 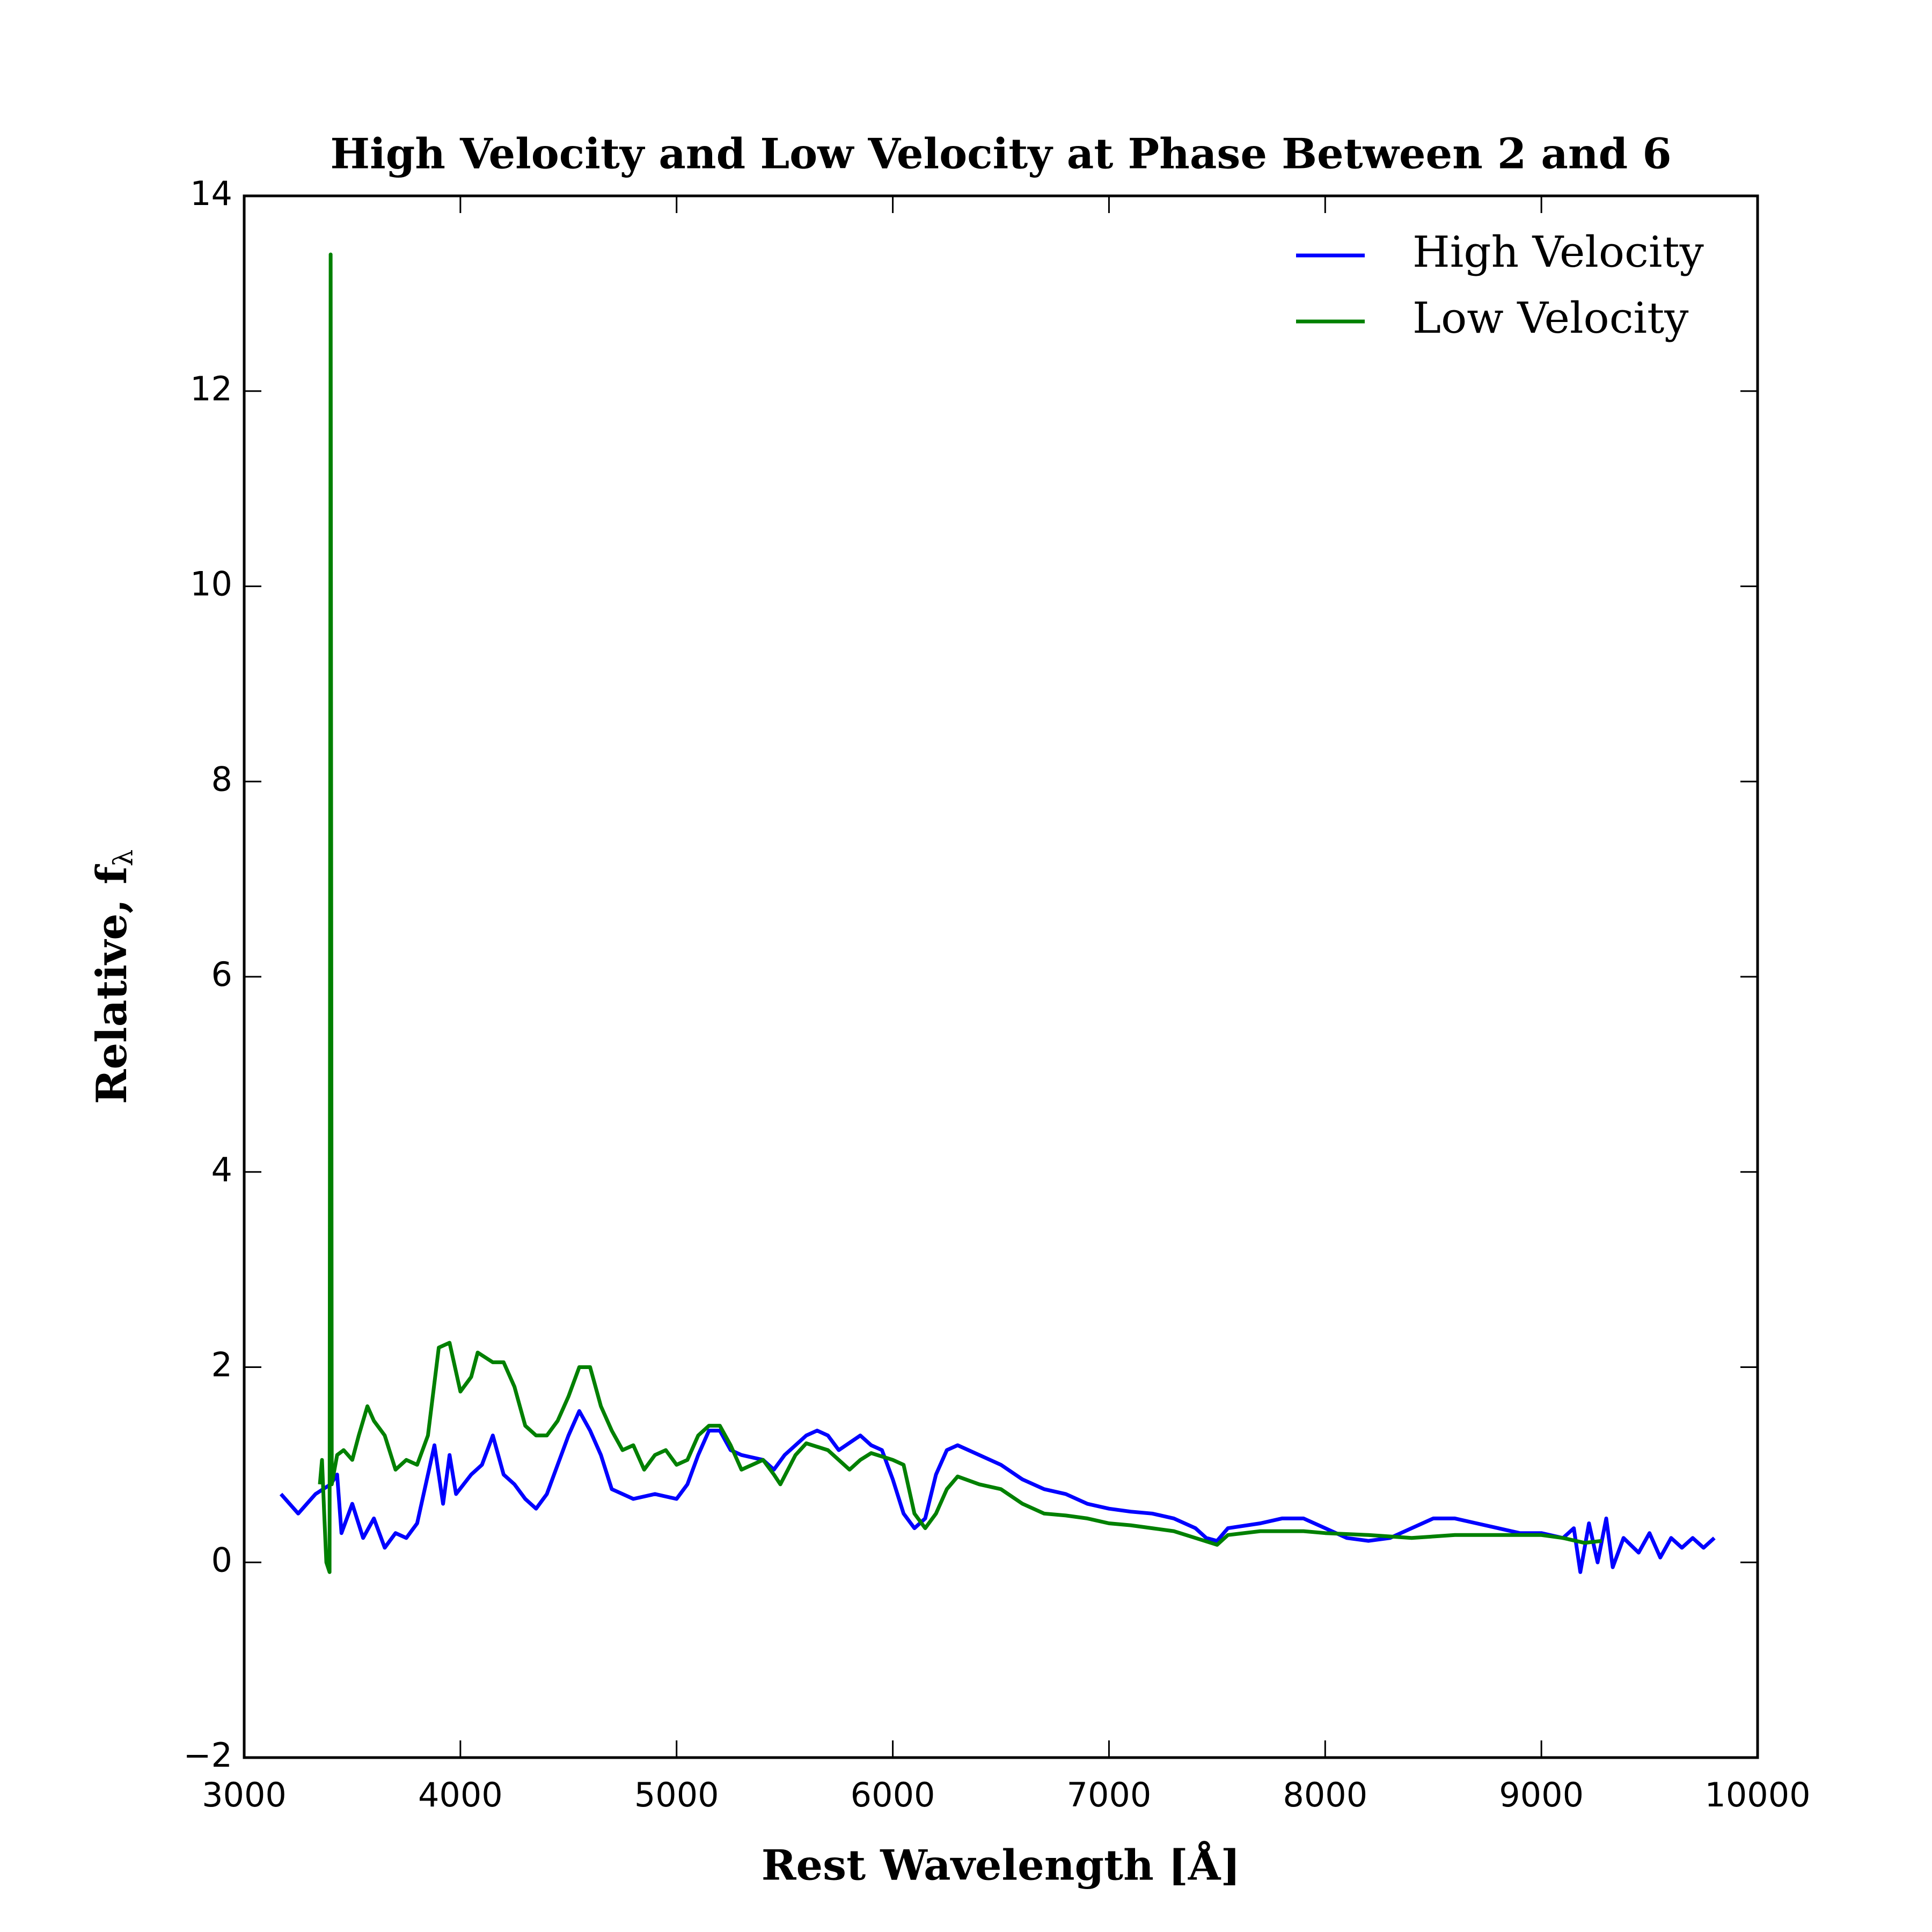 I want to click on y-tick-label: 4, so click(x=221, y=1169).